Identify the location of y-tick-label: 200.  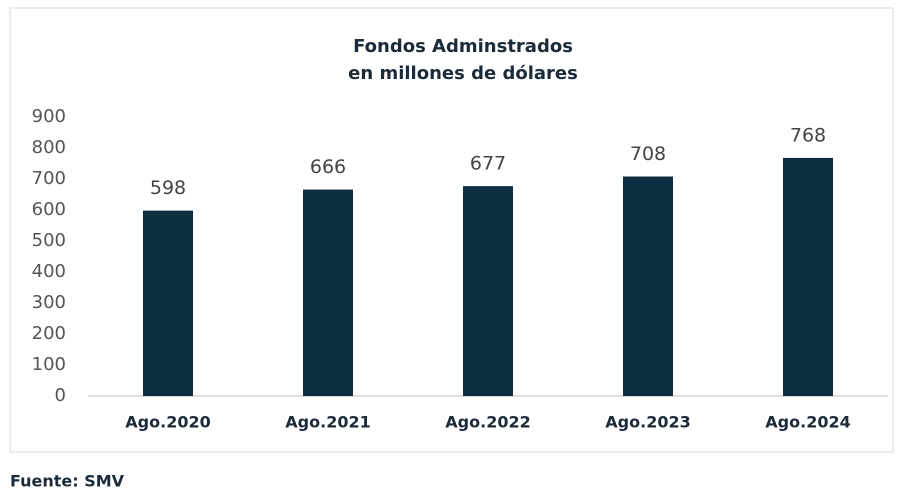
(49, 333).